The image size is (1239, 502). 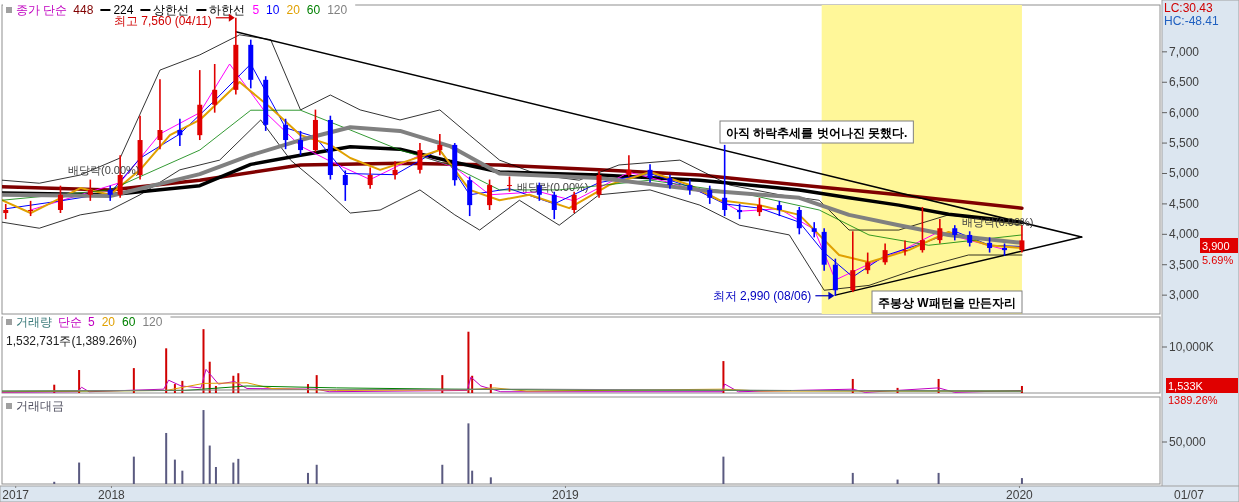 What do you see at coordinates (42, 10) in the screenshot?
I see `legend-title: 종가 단순` at bounding box center [42, 10].